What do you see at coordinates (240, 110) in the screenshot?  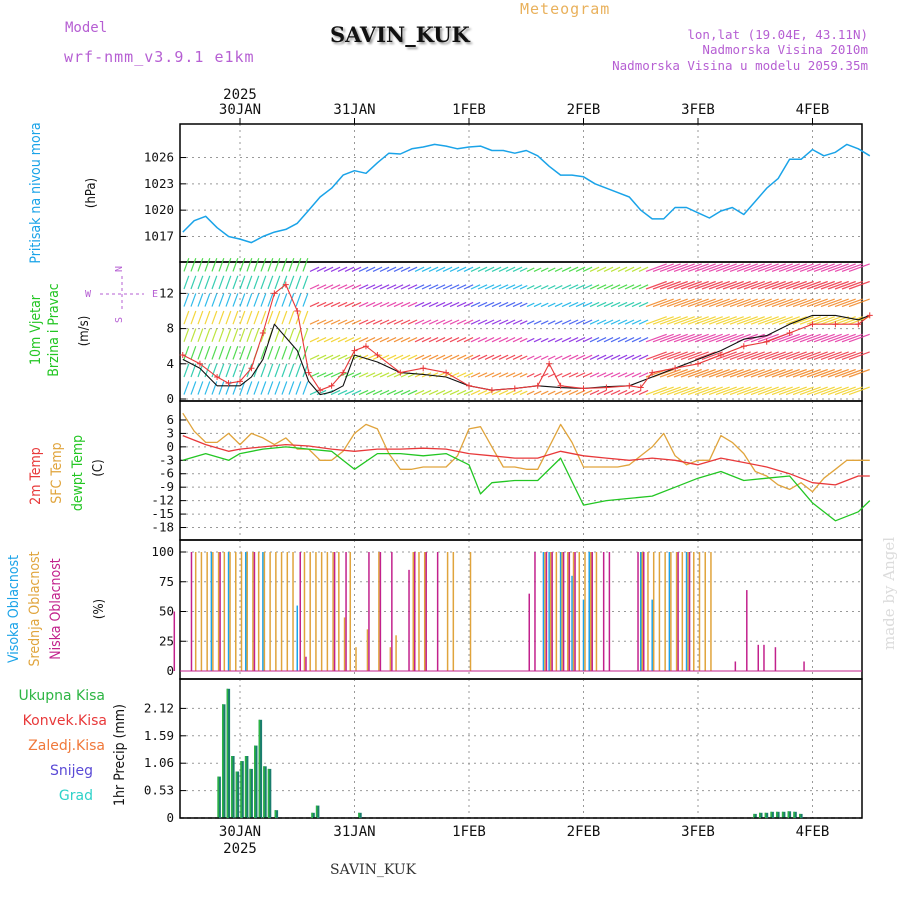 I see `top-date-label: 30JAN` at bounding box center [240, 110].